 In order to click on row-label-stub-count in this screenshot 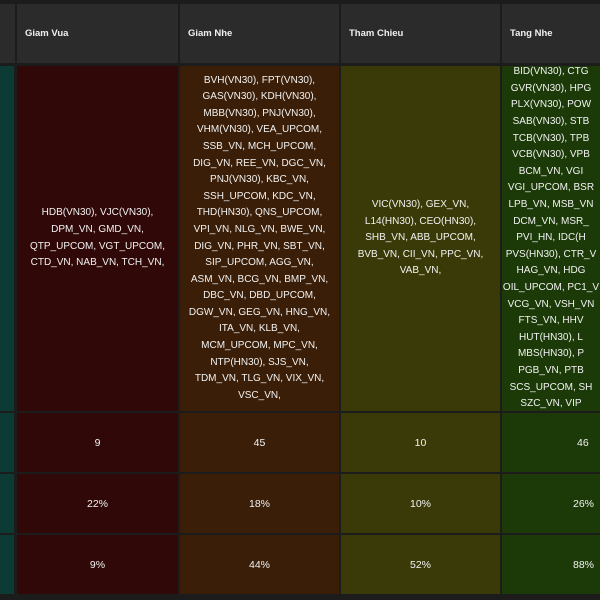, I will do `click(7, 442)`.